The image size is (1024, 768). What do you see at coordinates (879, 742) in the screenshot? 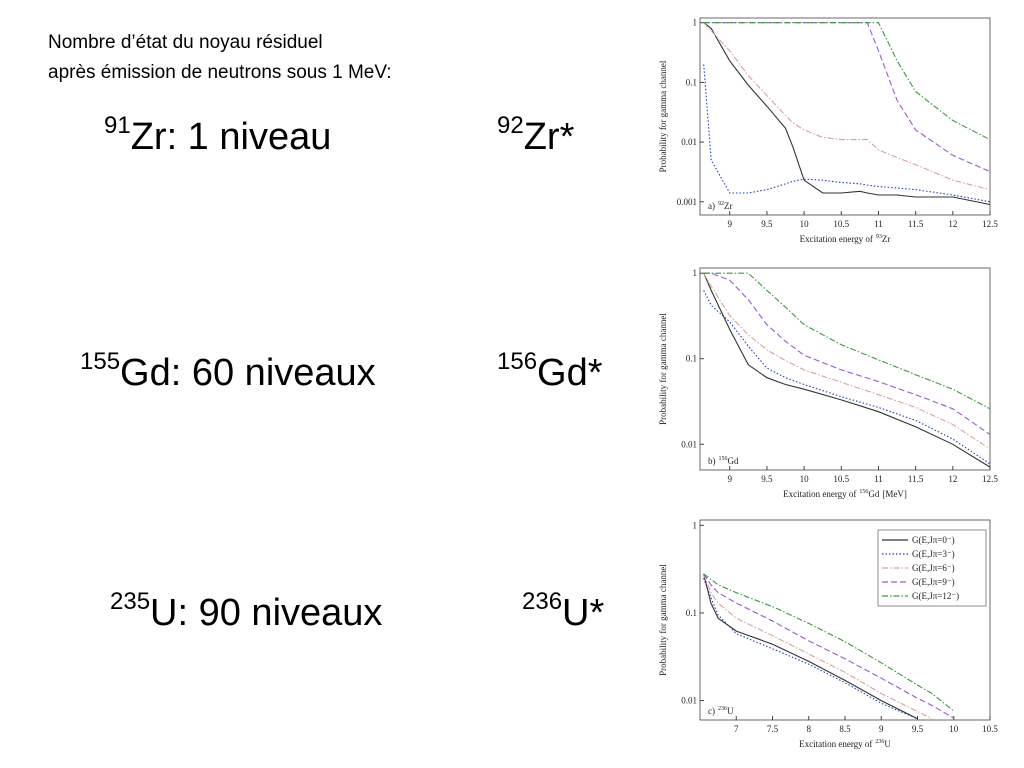
I see `x-axis-label-mass: 236` at bounding box center [879, 742].